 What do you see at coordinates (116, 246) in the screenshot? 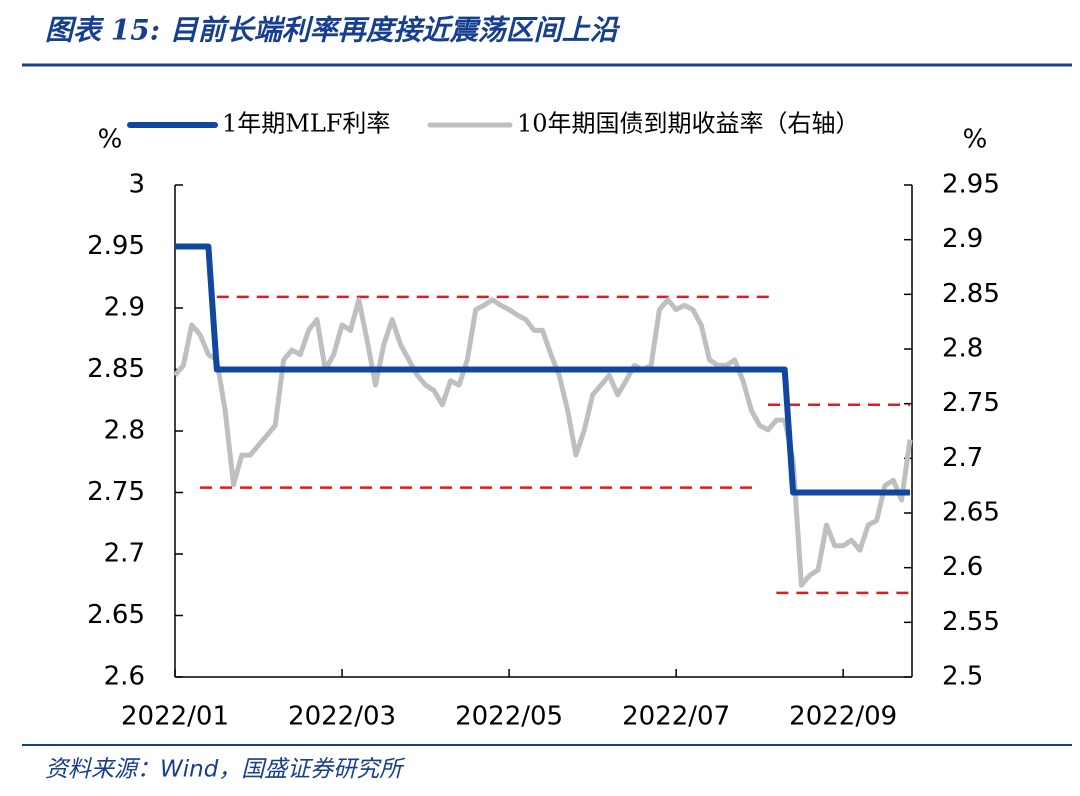
I see `y-tick-label: 2.95` at bounding box center [116, 246].